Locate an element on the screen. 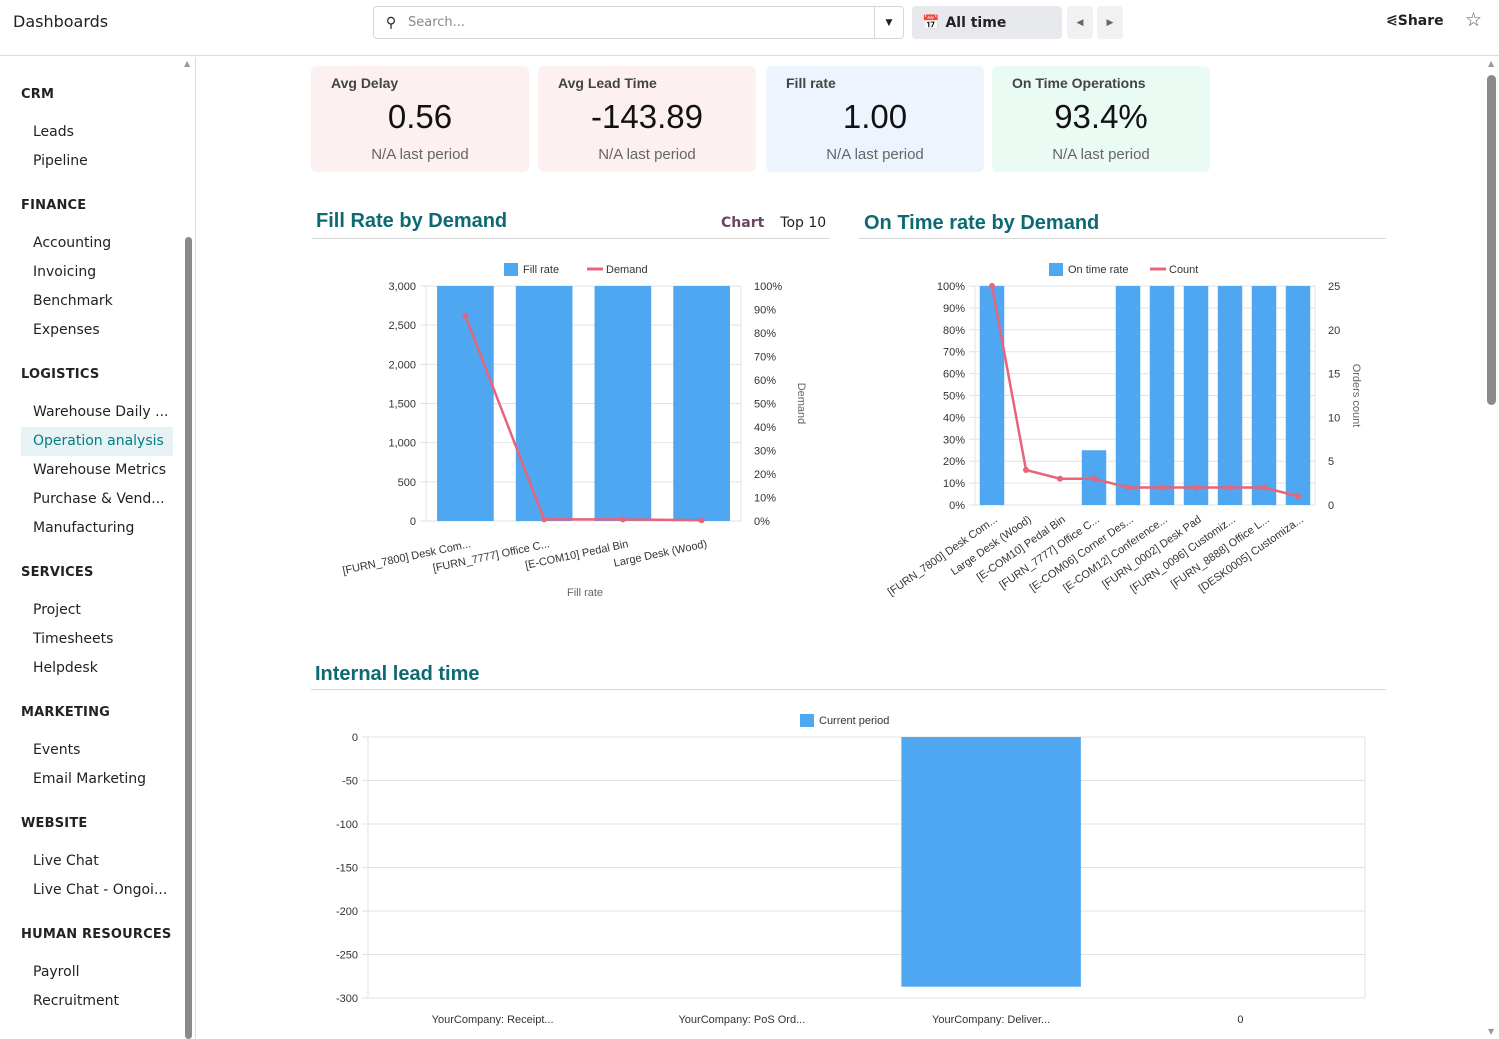 Image resolution: width=1499 pixels, height=1039 pixels. search-input is located at coordinates (641, 22).